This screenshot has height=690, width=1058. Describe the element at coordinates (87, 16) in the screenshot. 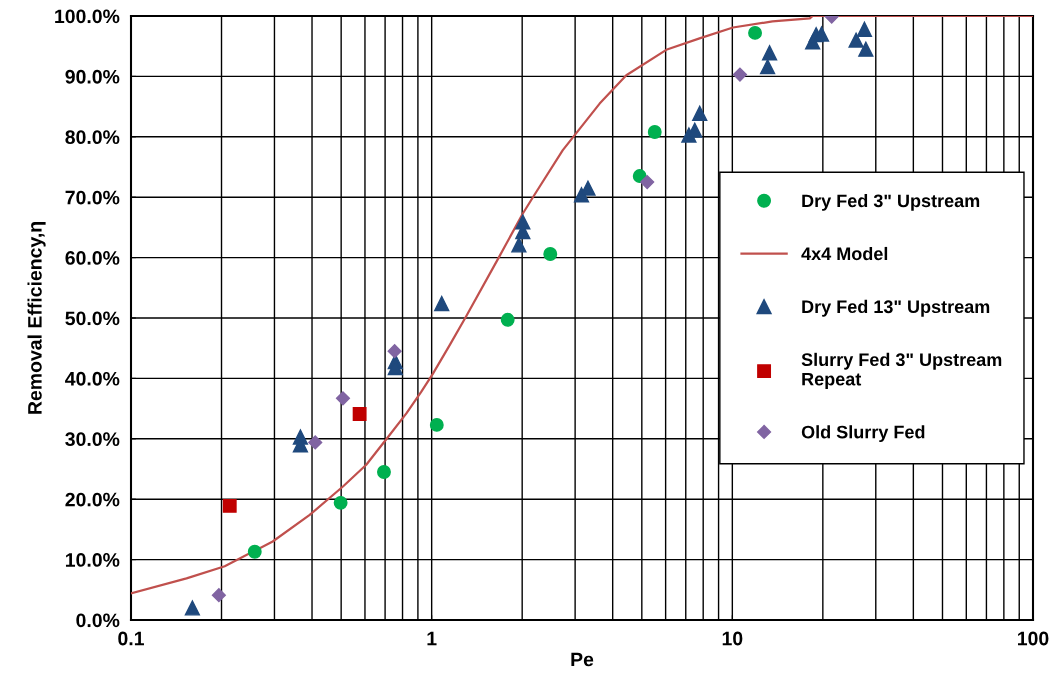

I see `y-tick-label: 100.0%` at that location.